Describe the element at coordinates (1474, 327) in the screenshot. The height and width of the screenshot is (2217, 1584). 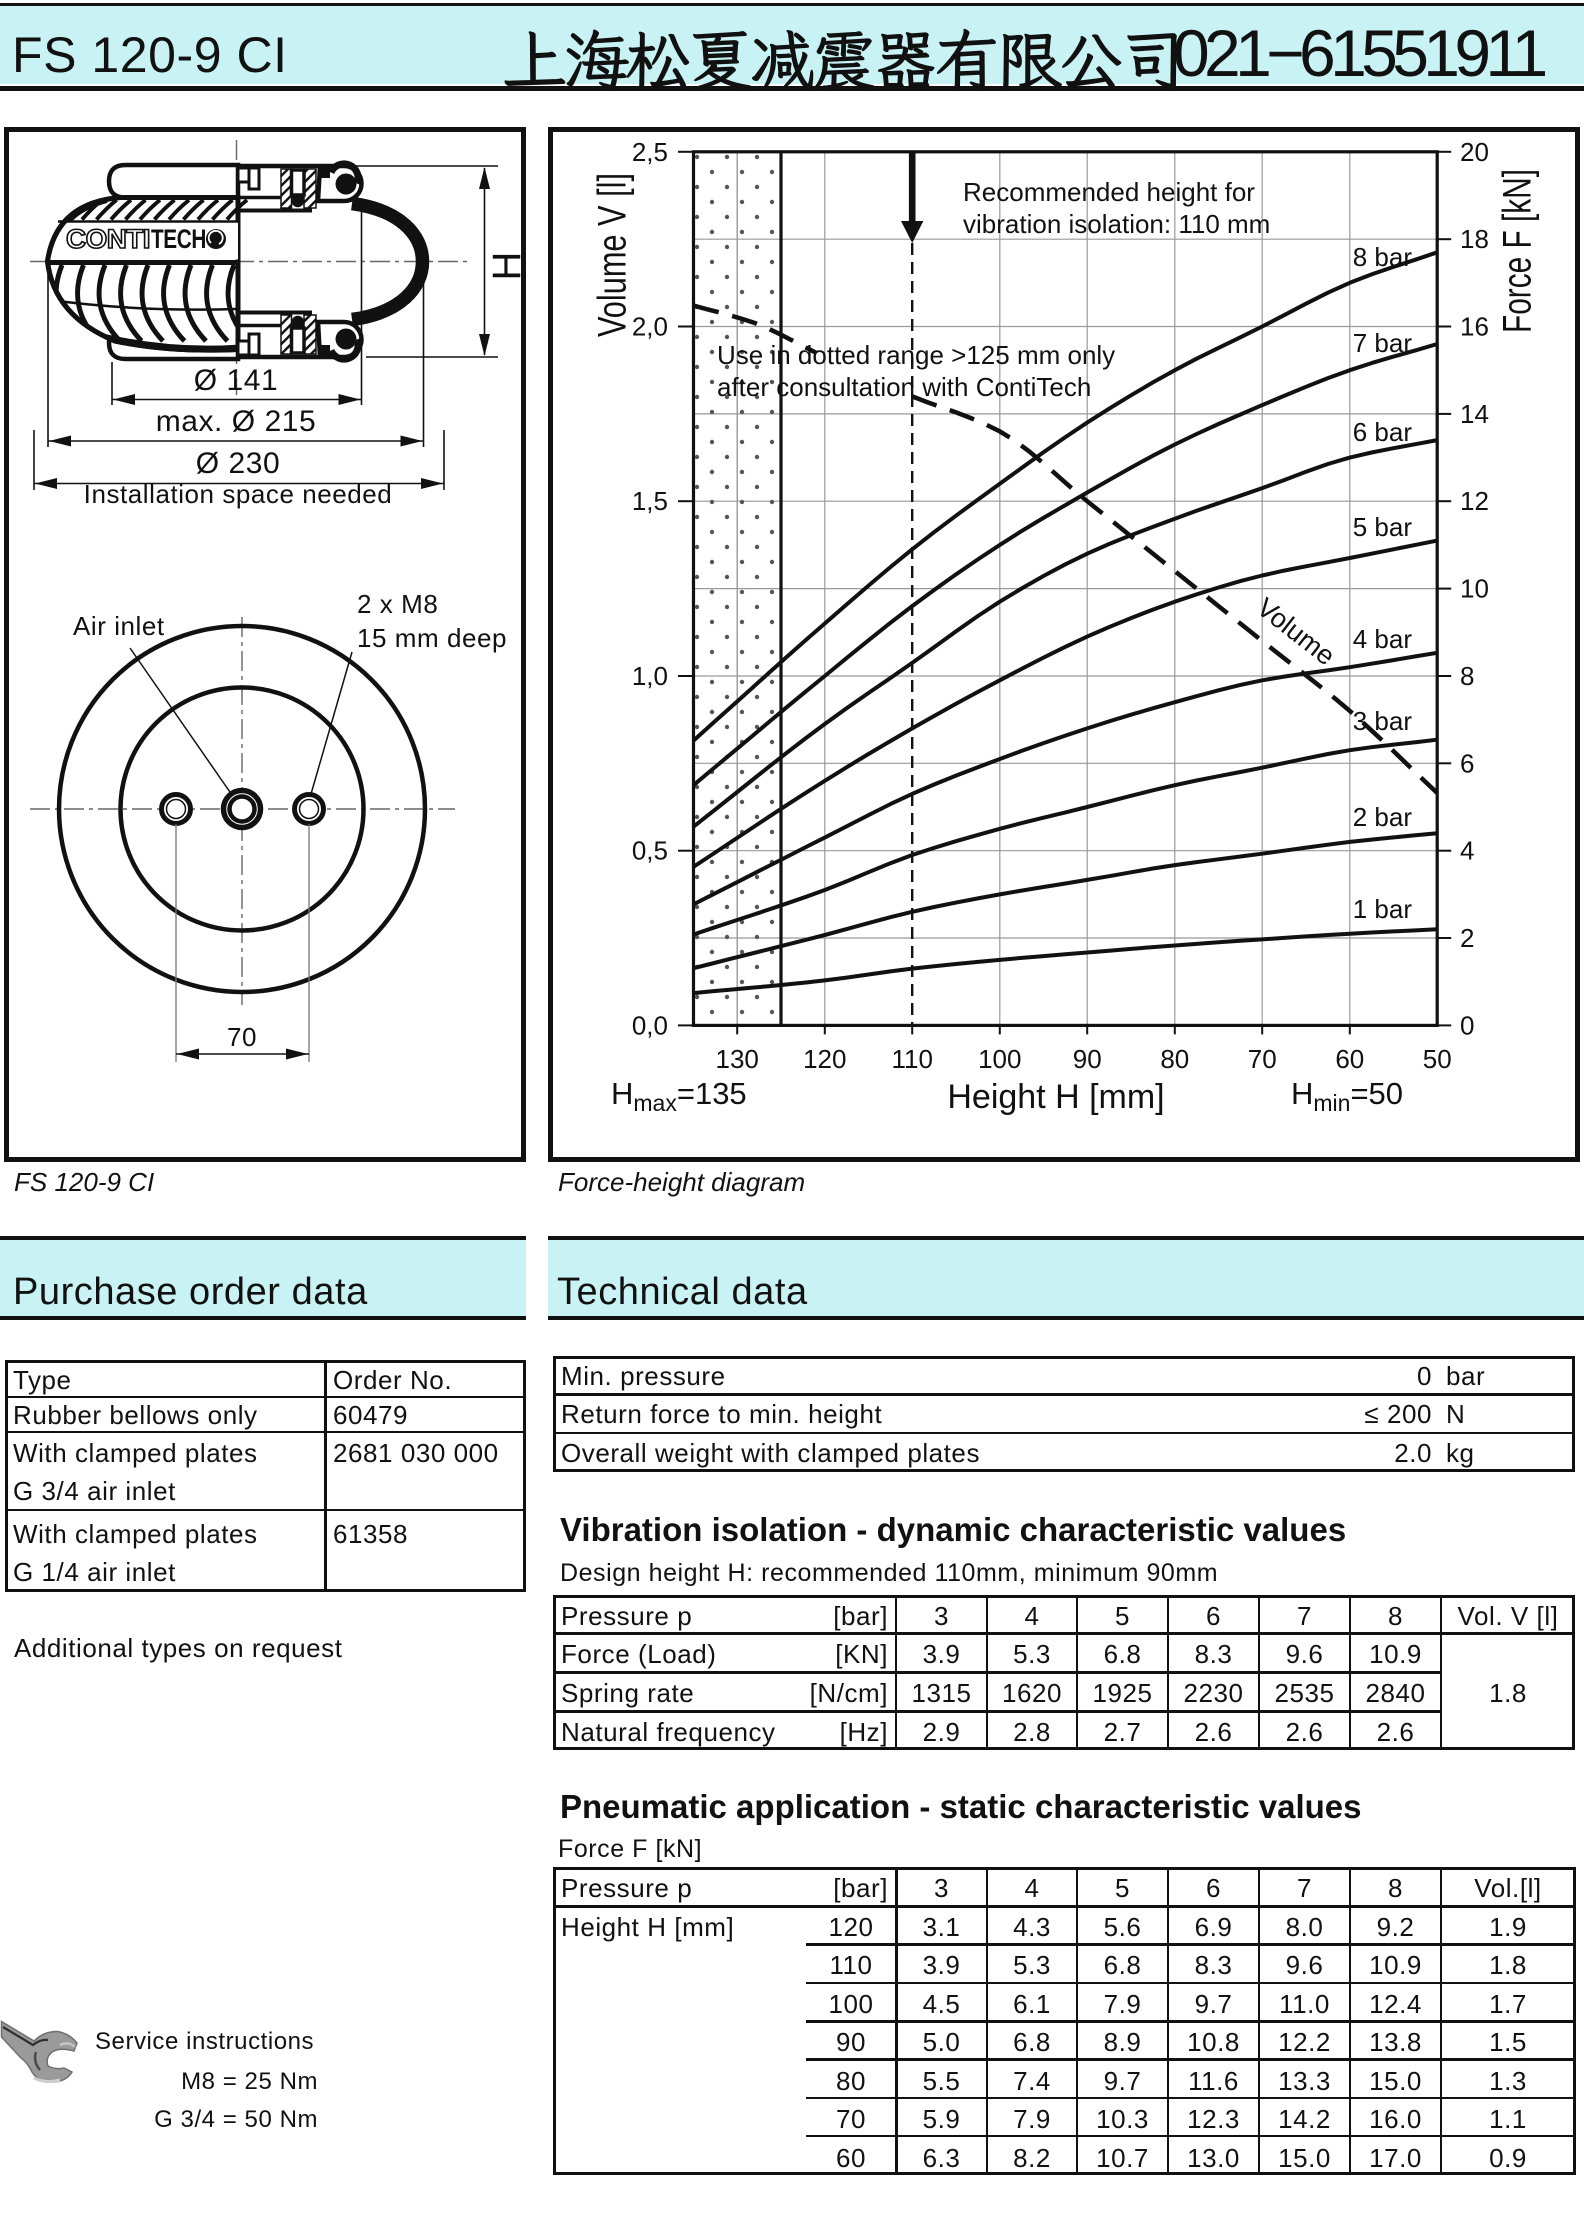
I see `svg-text: 16` at that location.